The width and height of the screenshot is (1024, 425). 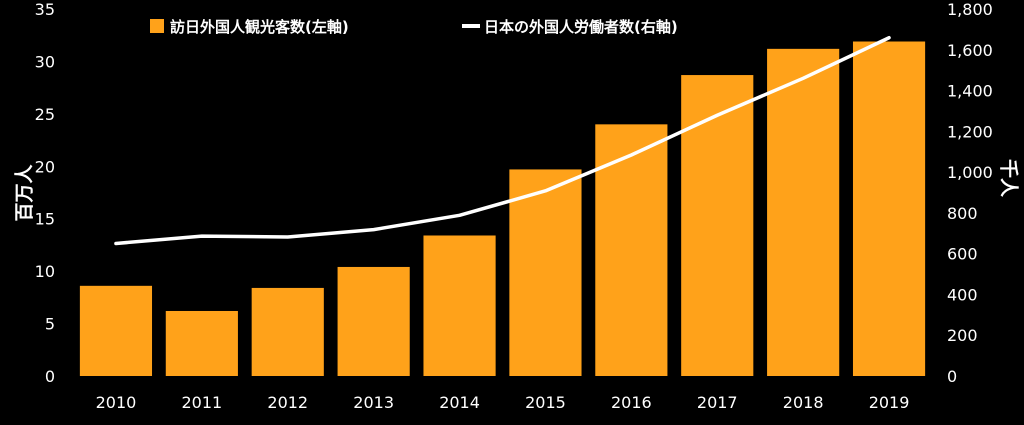 I want to click on bar-2013, so click(x=373, y=321).